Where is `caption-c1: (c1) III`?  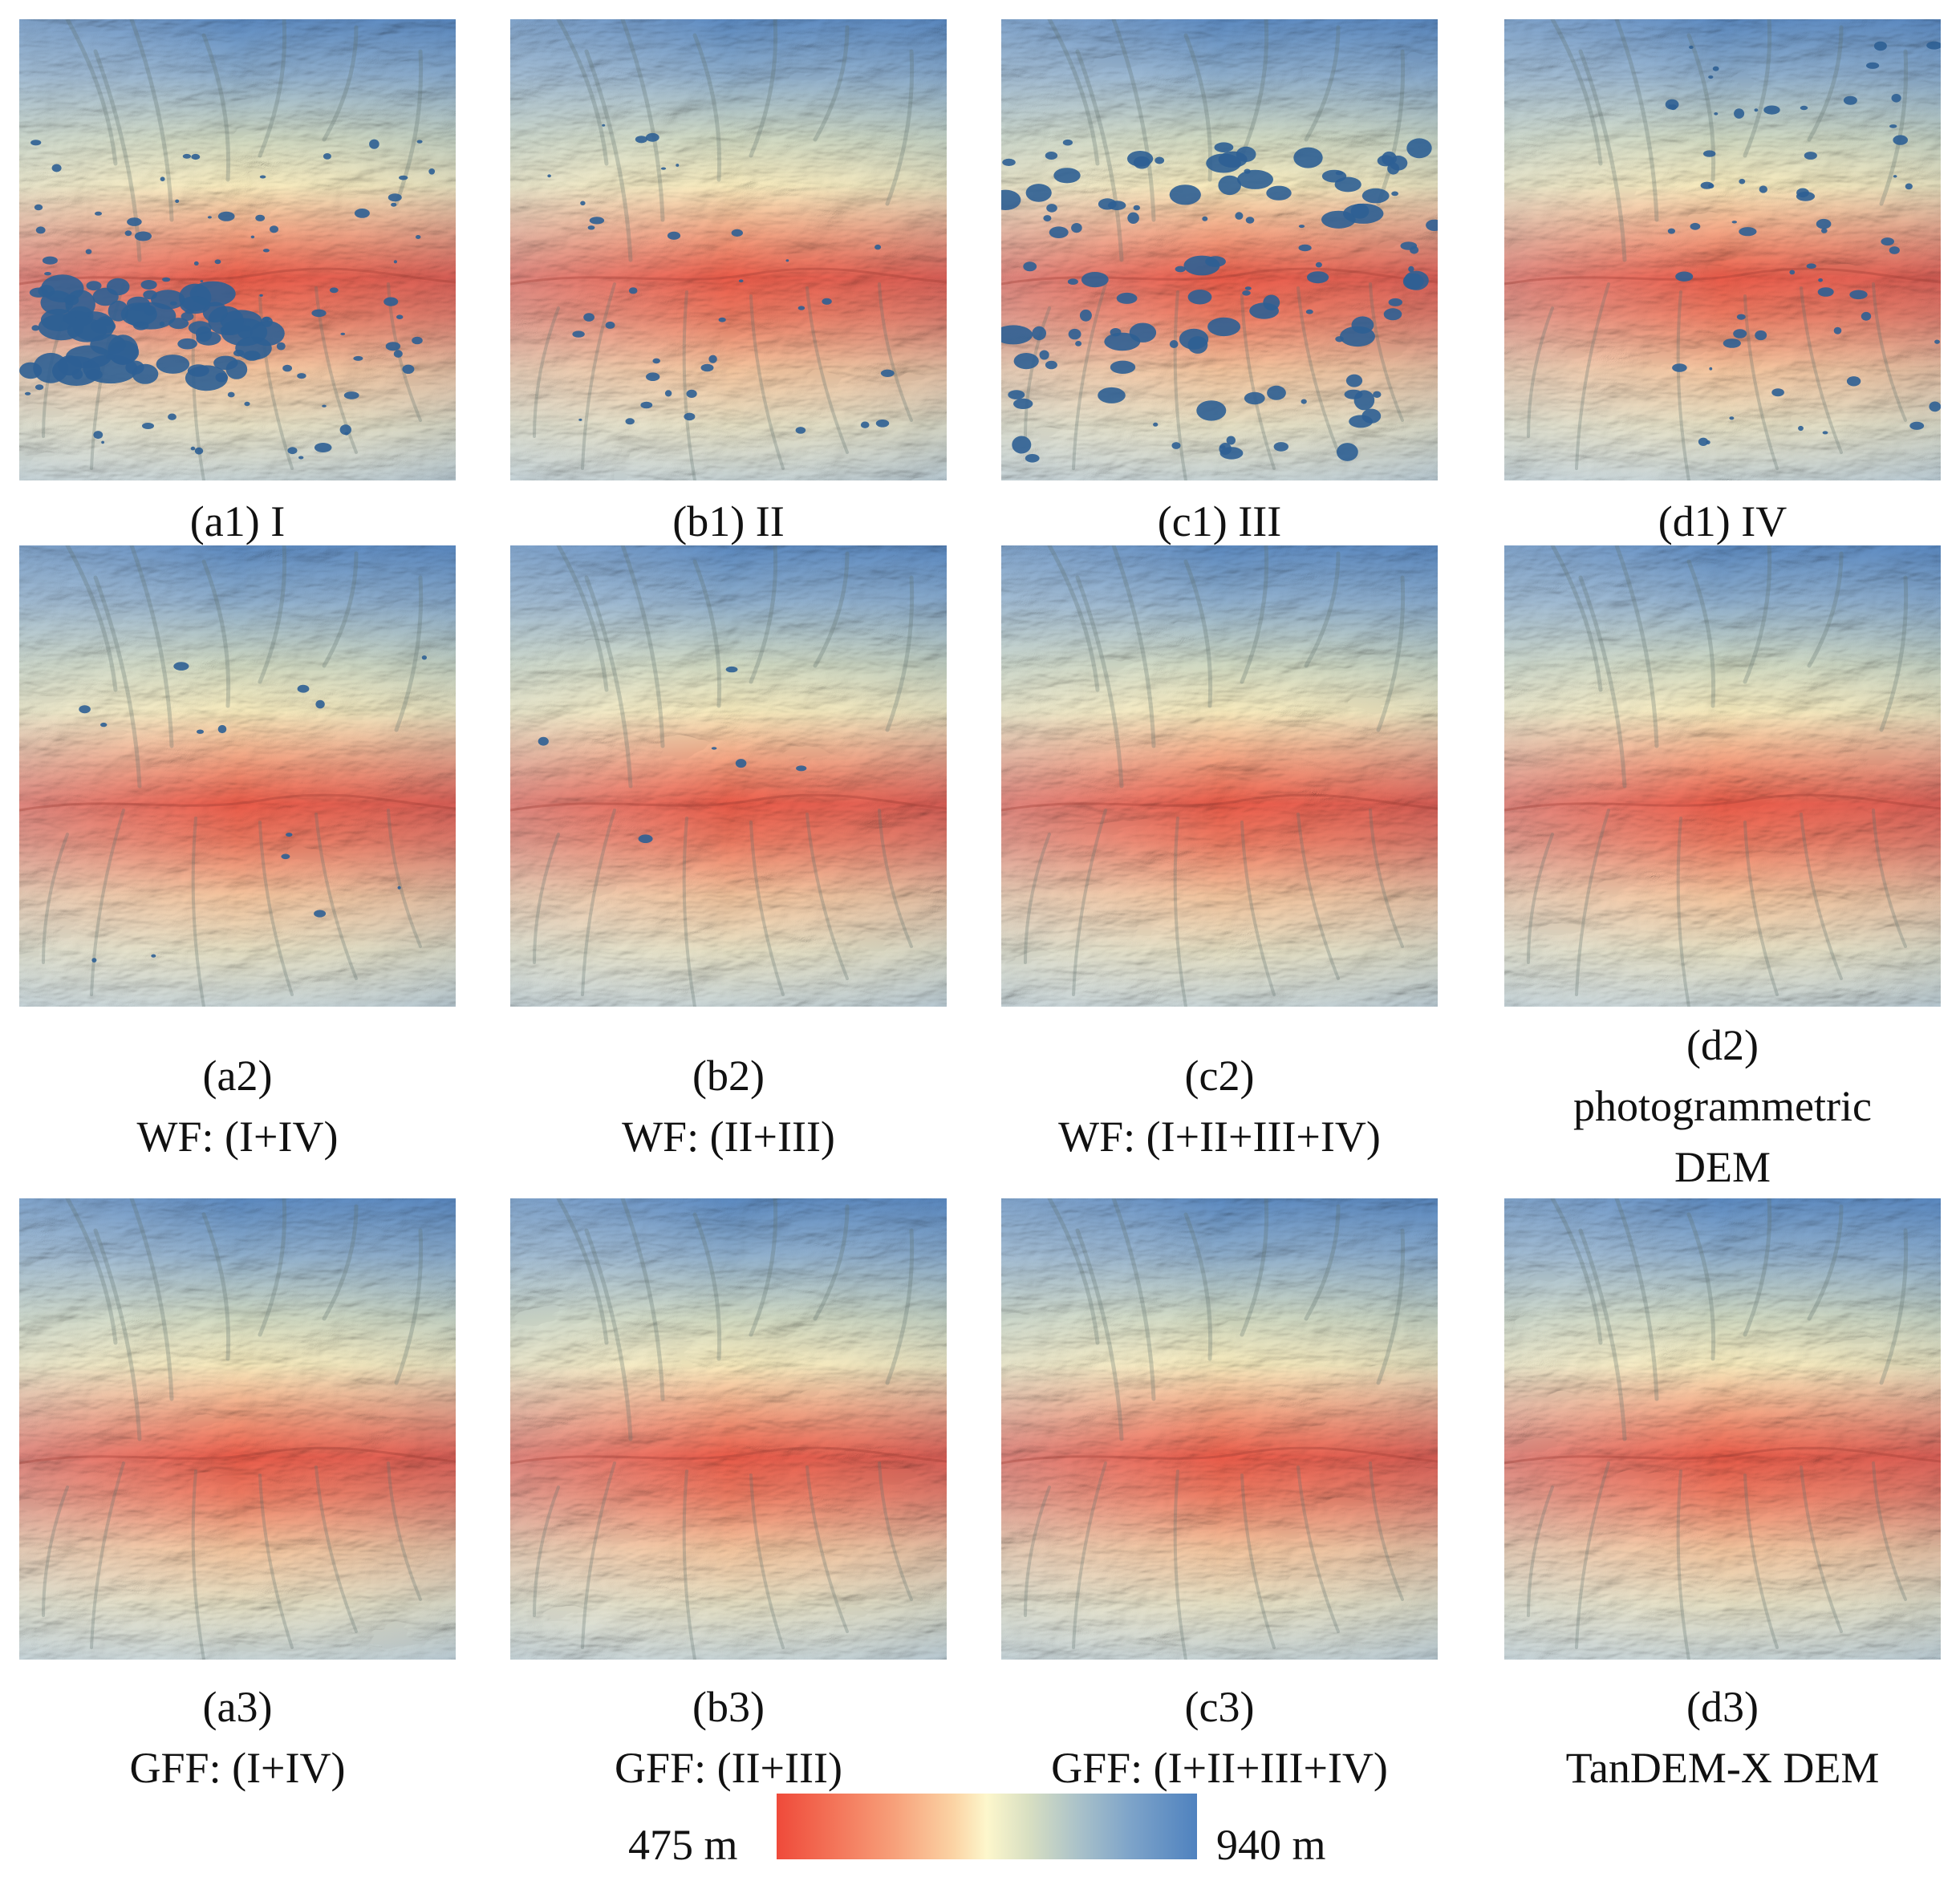
caption-c1: (c1) III is located at coordinates (1219, 521).